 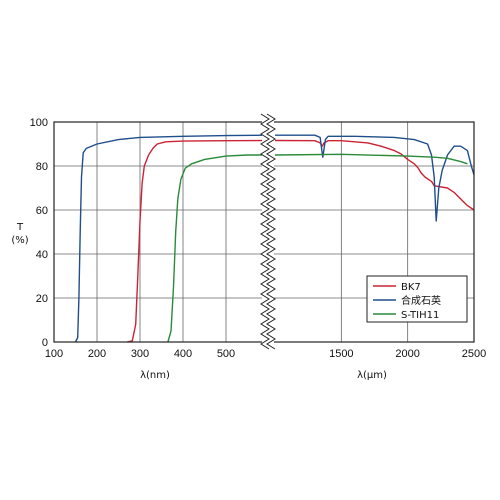 What do you see at coordinates (183, 354) in the screenshot?
I see `x-tick-label-left: 400` at bounding box center [183, 354].